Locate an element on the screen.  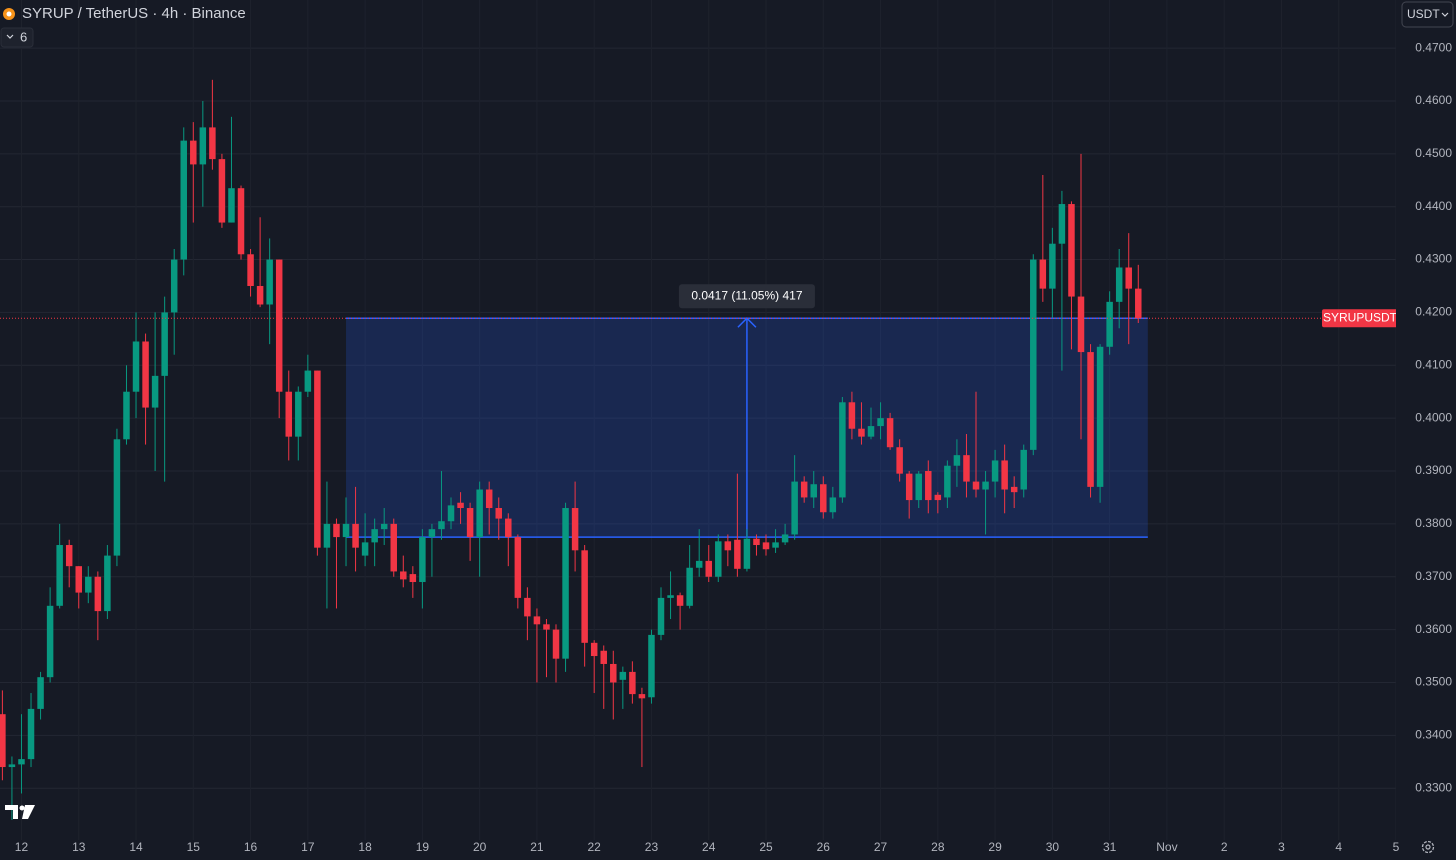
x-tick-label: 25 is located at coordinates (766, 847).